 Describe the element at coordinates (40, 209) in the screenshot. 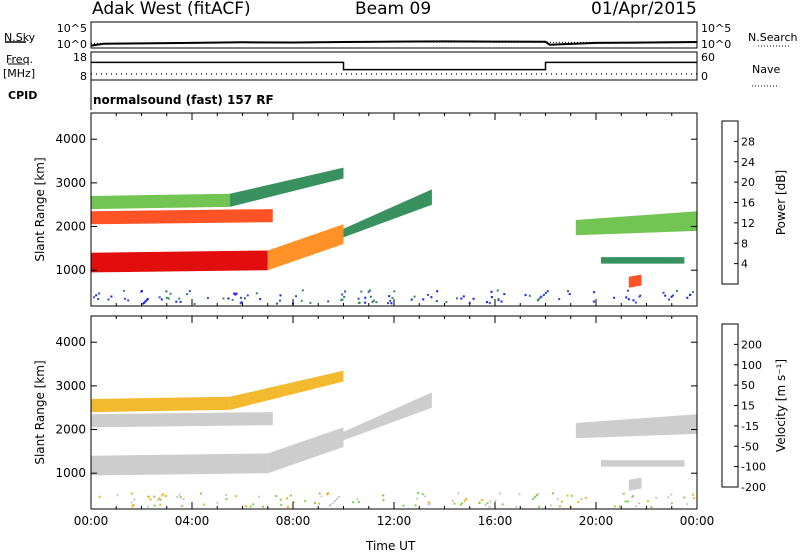

I see `power-ylabel: Slant Range [km]` at that location.